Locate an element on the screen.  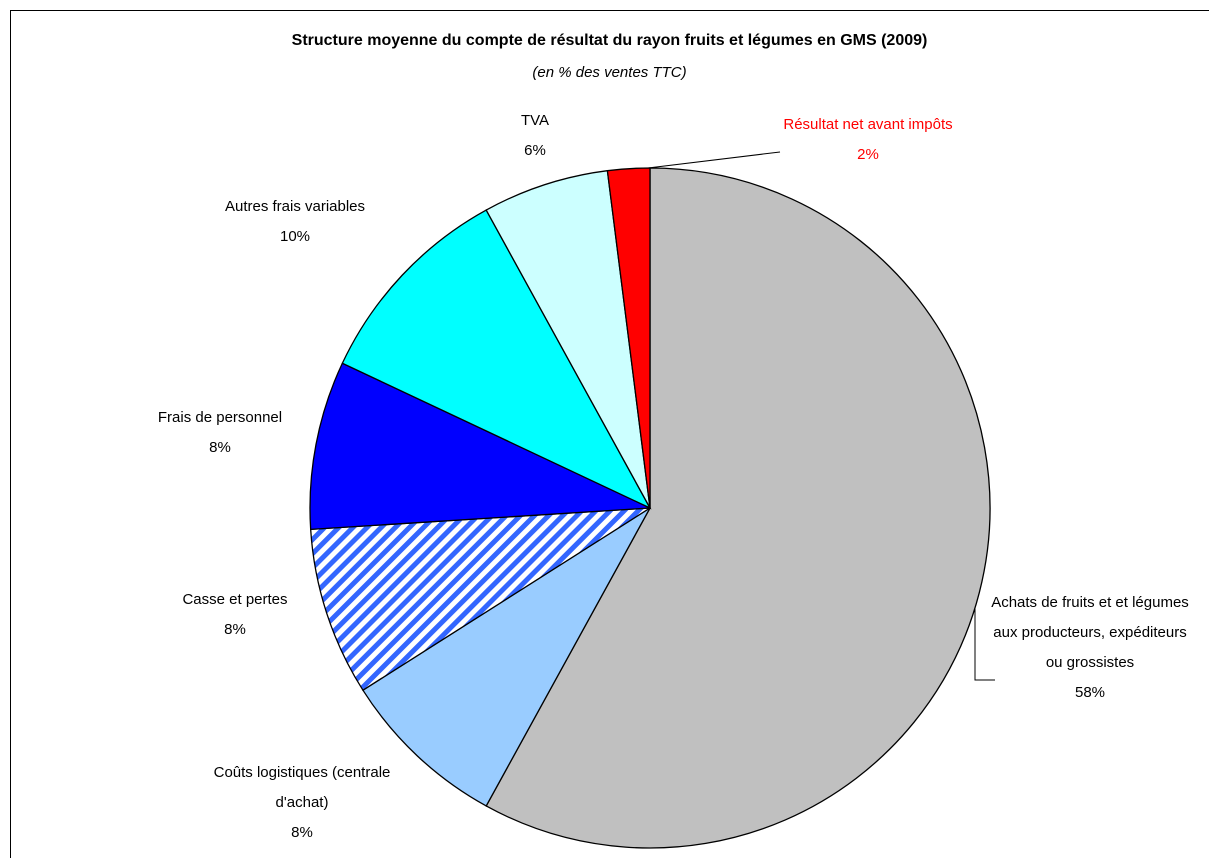
slice-name: Coûts logistiques (centrale d'achat) is located at coordinates (302, 787).